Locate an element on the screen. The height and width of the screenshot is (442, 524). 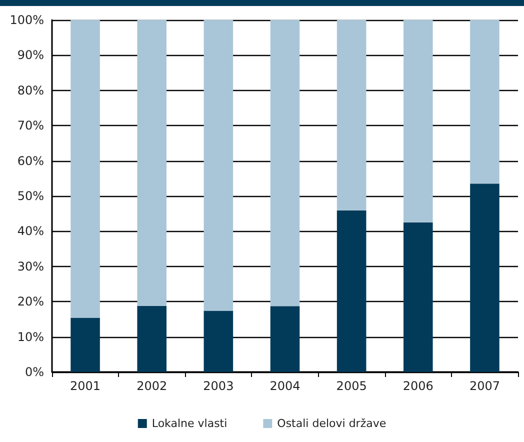
x-tick-label: 2003 is located at coordinates (218, 386).